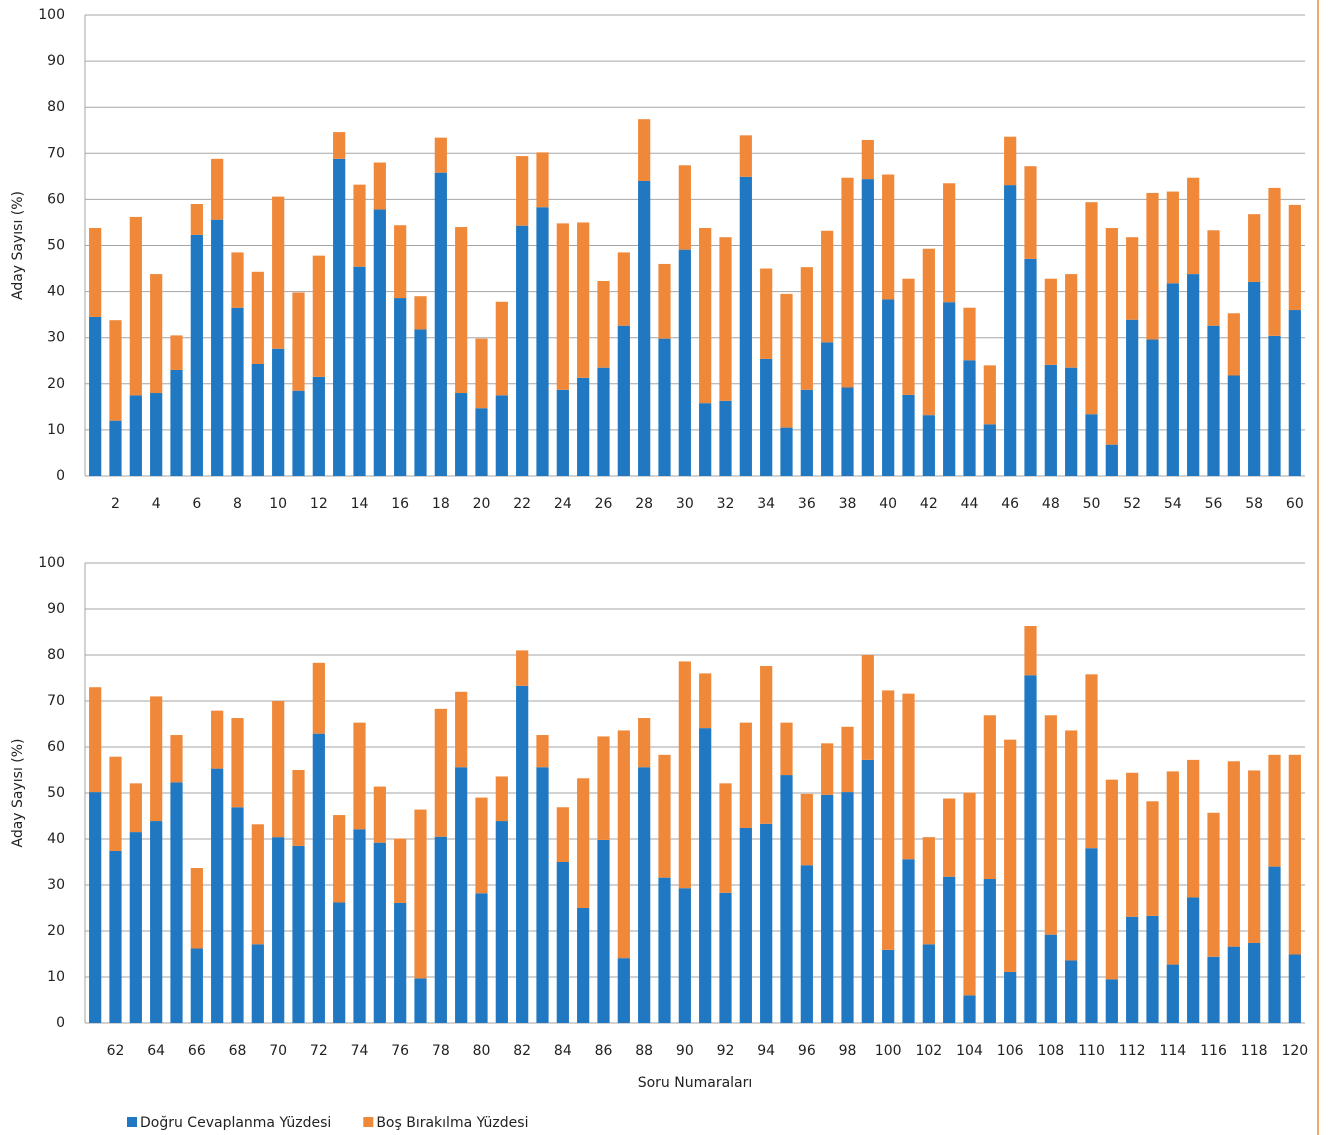  I want to click on y-axis-title: Aday Sayısı (%), so click(18, 245).